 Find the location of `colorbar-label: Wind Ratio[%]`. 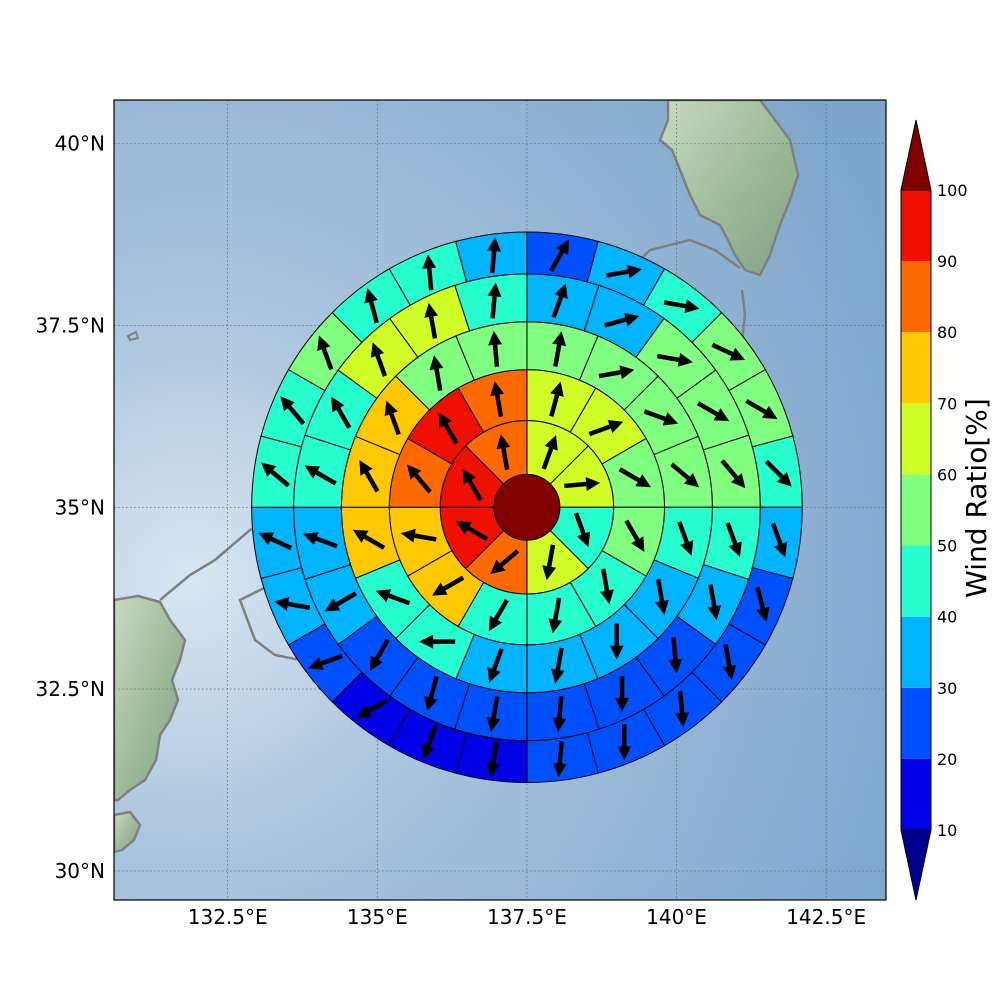

colorbar-label: Wind Ratio[%] is located at coordinates (976, 498).